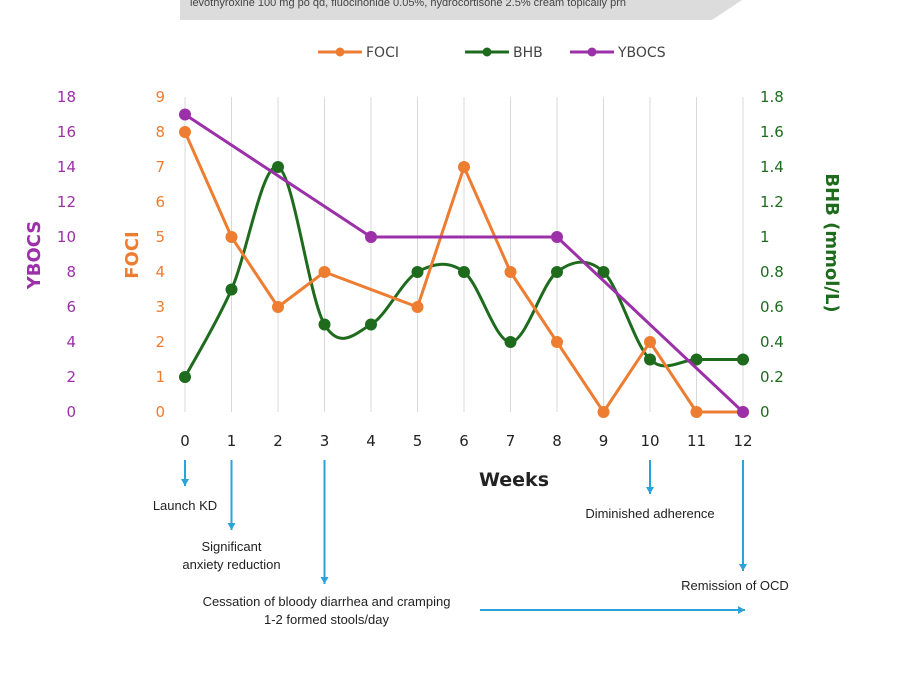 This screenshot has height=676, width=902. What do you see at coordinates (742, 441) in the screenshot?
I see `x-tick-label: 12` at bounding box center [742, 441].